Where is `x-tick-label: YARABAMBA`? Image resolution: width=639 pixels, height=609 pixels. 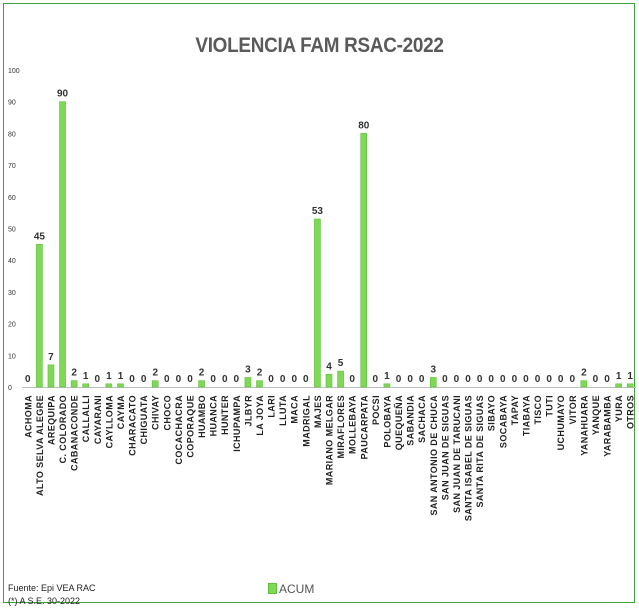
x-tick-label: YARABAMBA is located at coordinates (608, 426).